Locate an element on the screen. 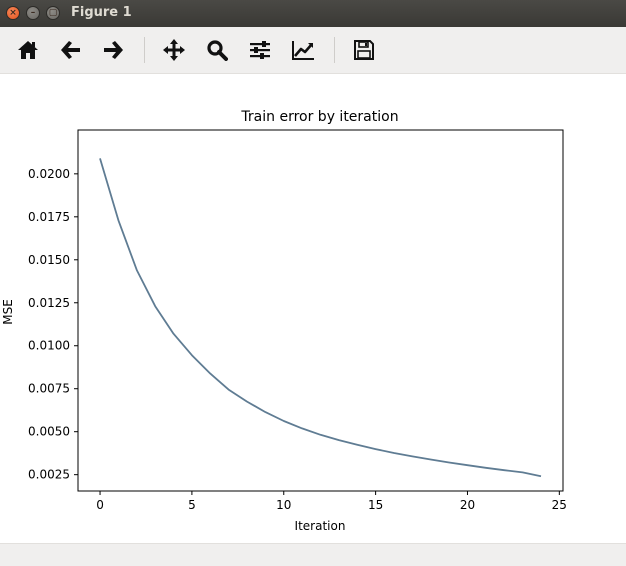 Image resolution: width=626 pixels, height=566 pixels. pan-button is located at coordinates (174, 50).